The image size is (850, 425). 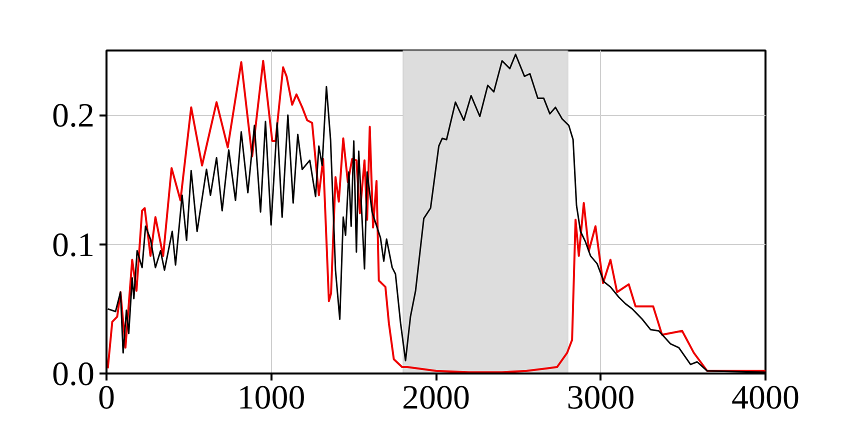 I want to click on x-tick-label: 2000, so click(x=436, y=398).